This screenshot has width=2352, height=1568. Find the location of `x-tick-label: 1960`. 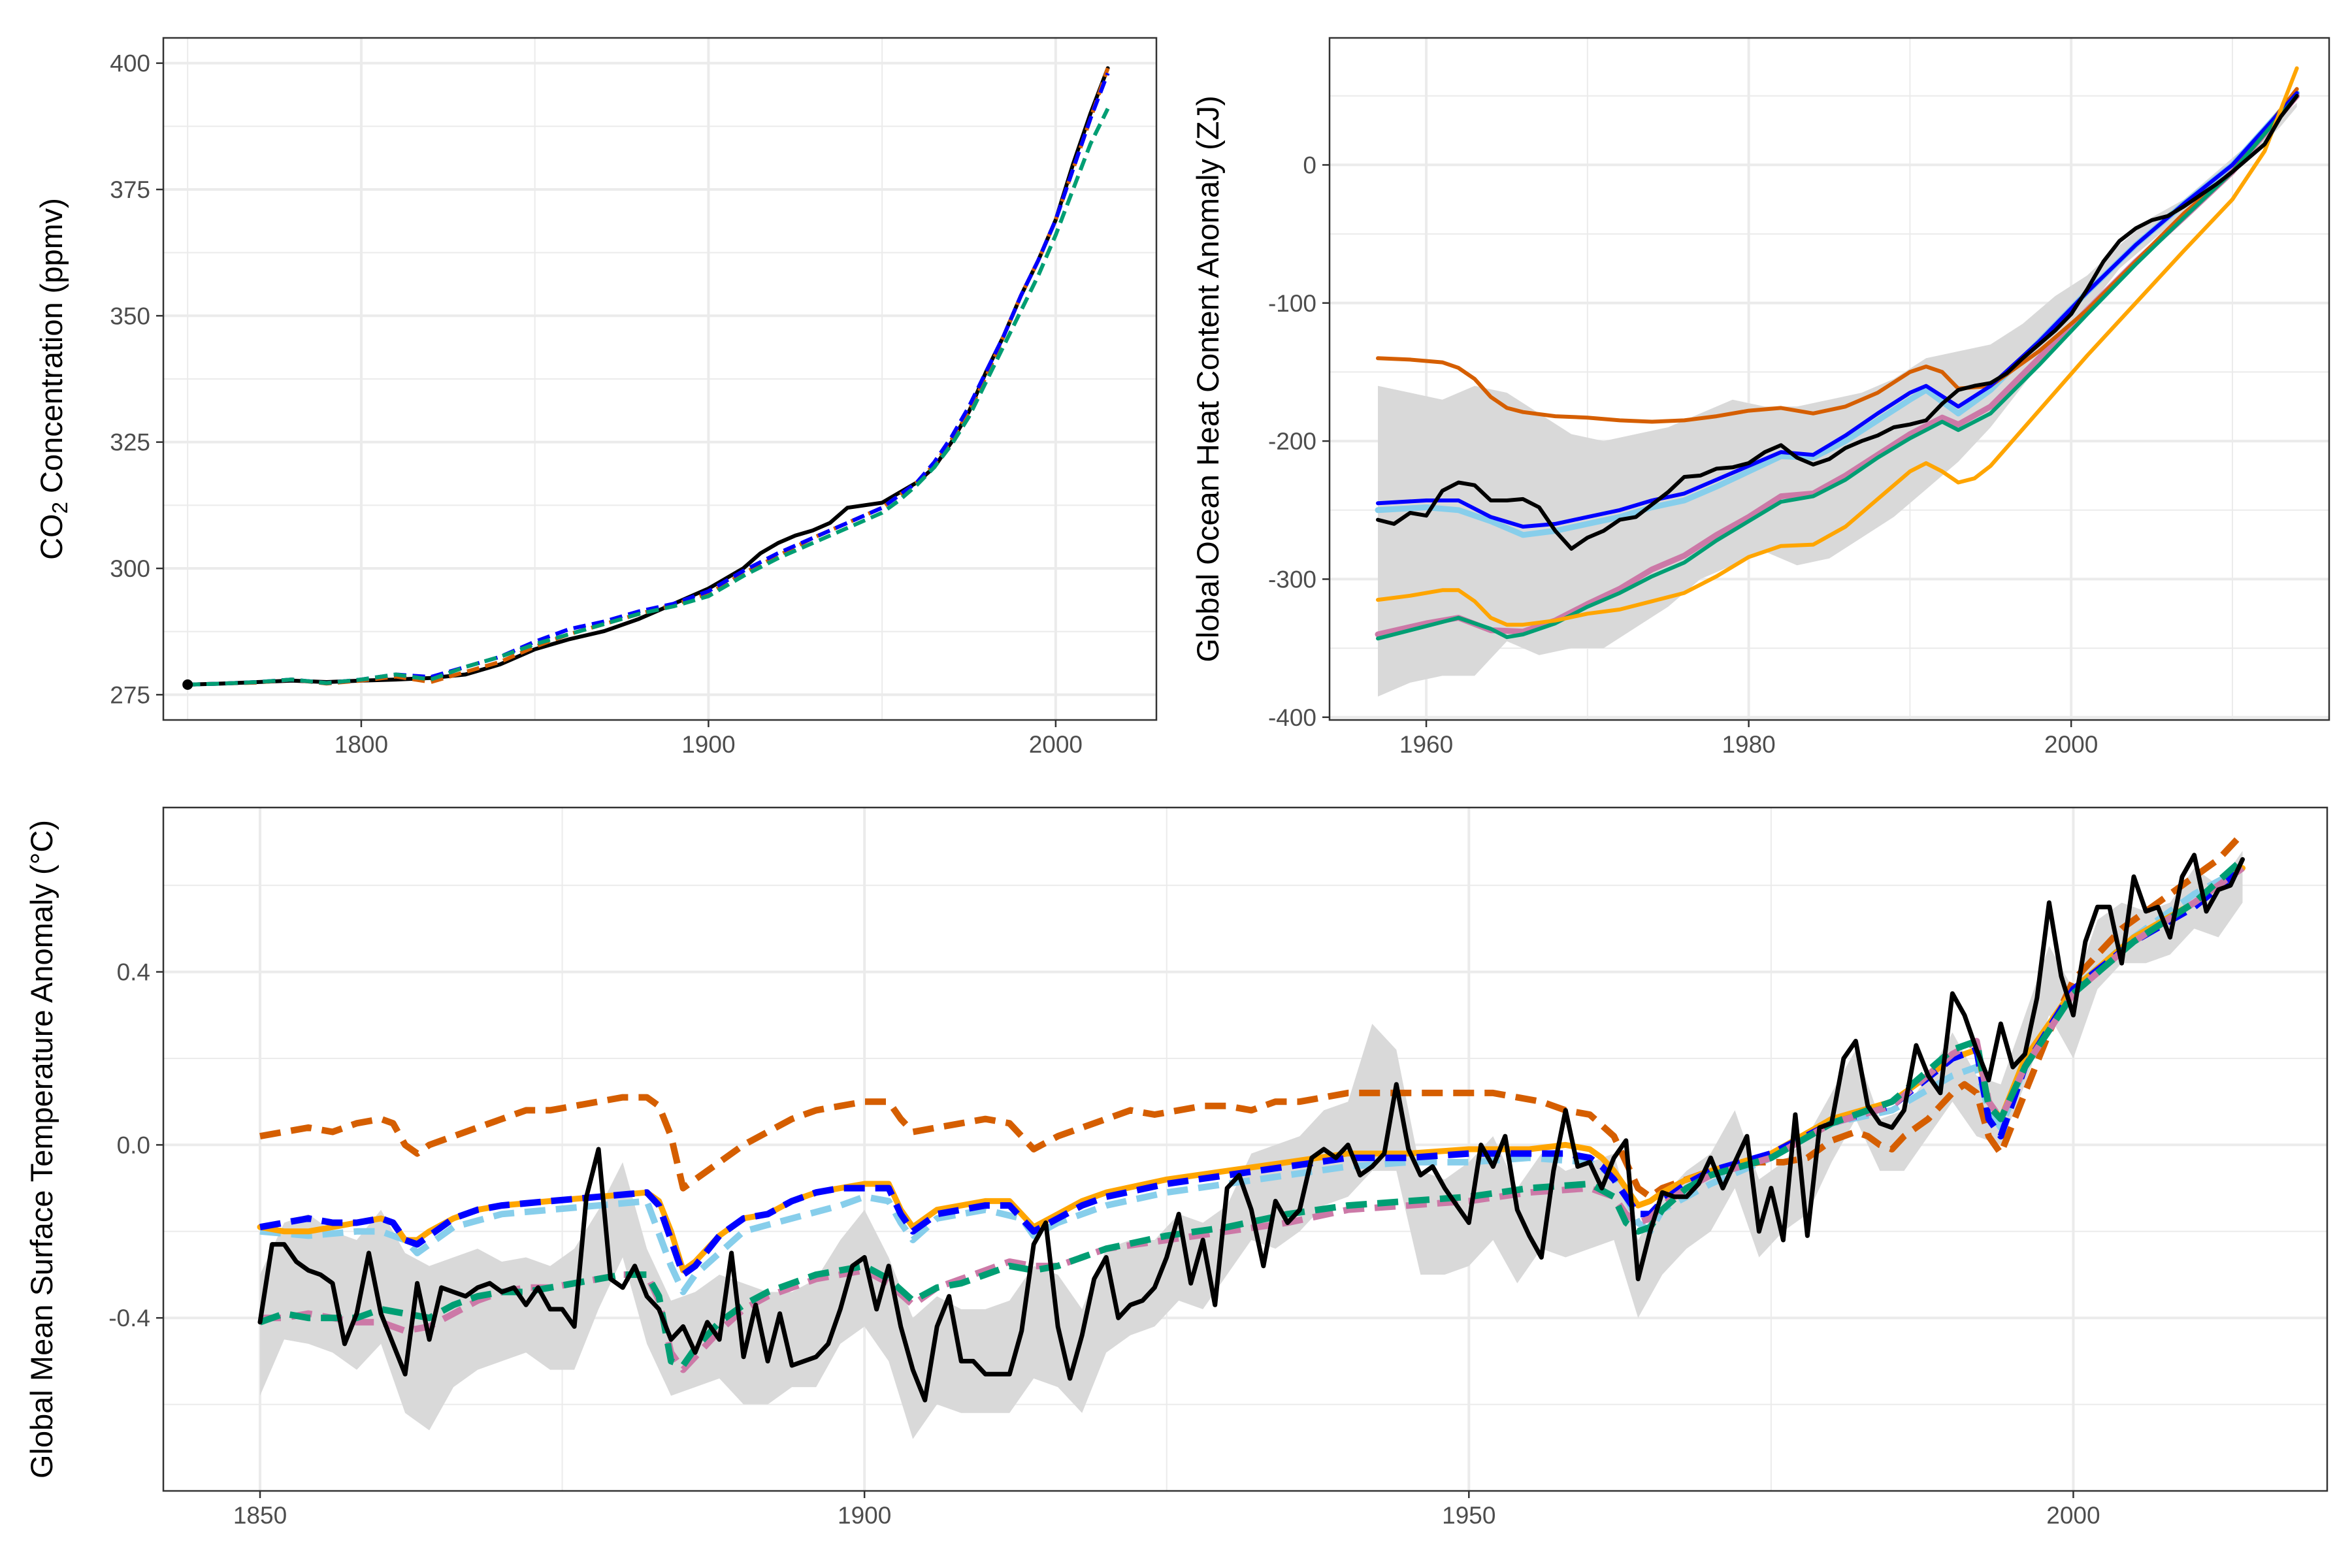

x-tick-label: 1960 is located at coordinates (1426, 744).